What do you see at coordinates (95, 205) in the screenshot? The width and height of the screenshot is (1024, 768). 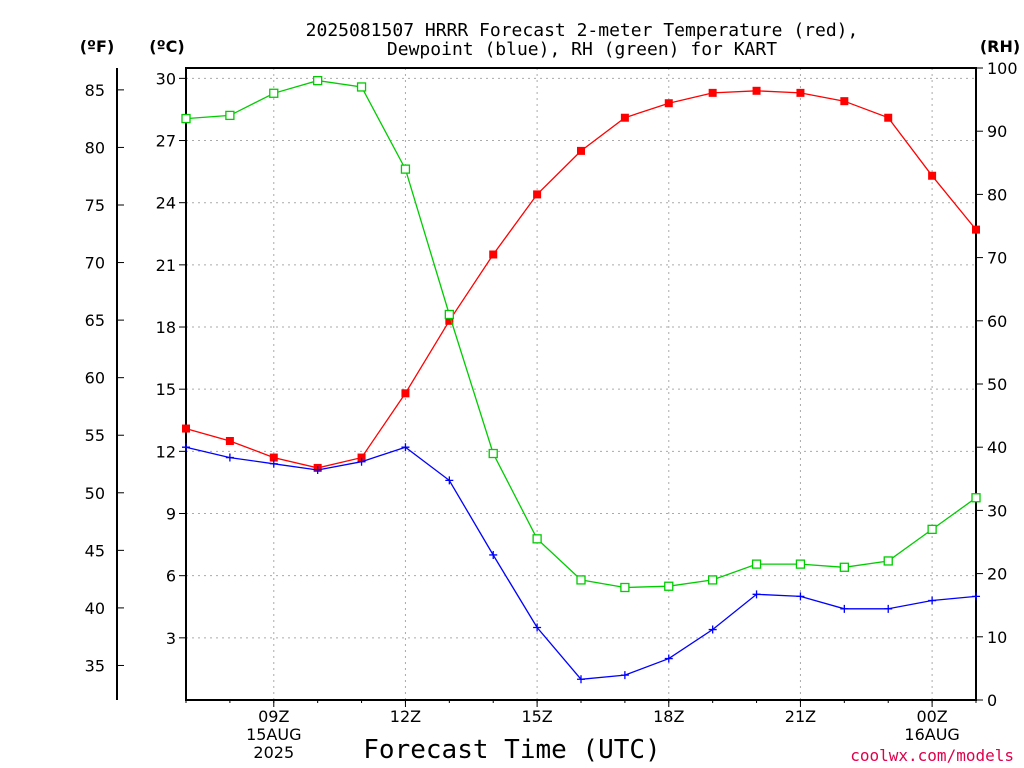 I see `fahrenheit-tick-label: 75` at bounding box center [95, 205].